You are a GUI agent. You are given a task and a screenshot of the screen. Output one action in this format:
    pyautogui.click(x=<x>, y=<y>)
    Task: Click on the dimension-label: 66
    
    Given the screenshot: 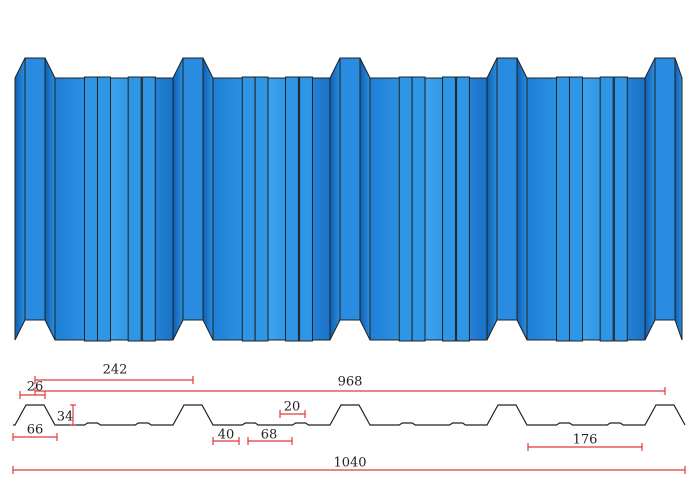 What is the action you would take?
    pyautogui.click(x=35, y=430)
    